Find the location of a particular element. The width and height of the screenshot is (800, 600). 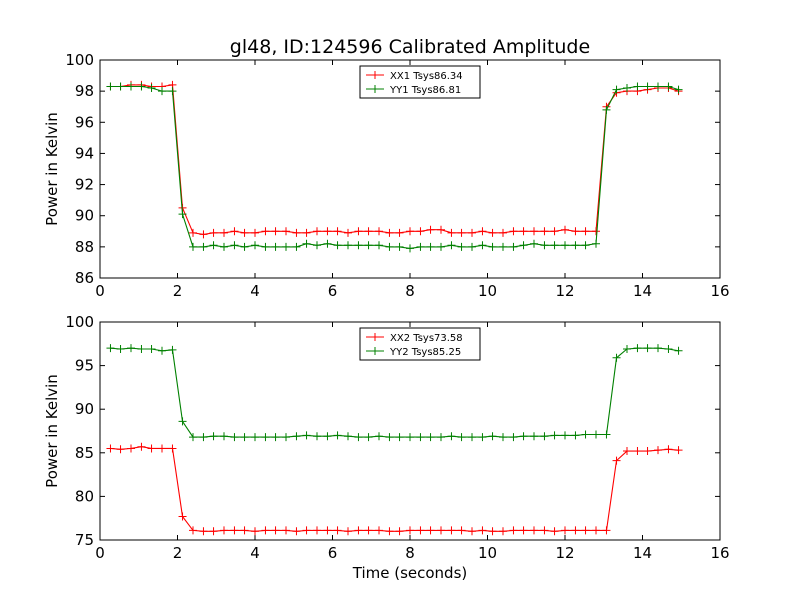

legend-label: XX1 Tsys86.34 is located at coordinates (426, 76).